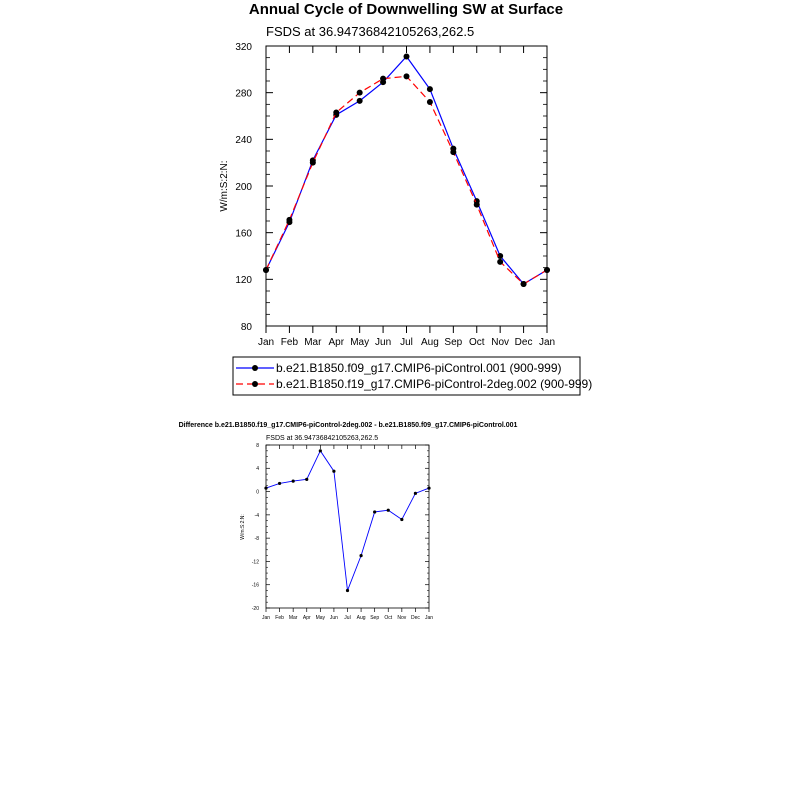 This screenshot has width=800, height=800. Describe the element at coordinates (243, 234) in the screenshot. I see `chart1-ytick-label: 160` at that location.